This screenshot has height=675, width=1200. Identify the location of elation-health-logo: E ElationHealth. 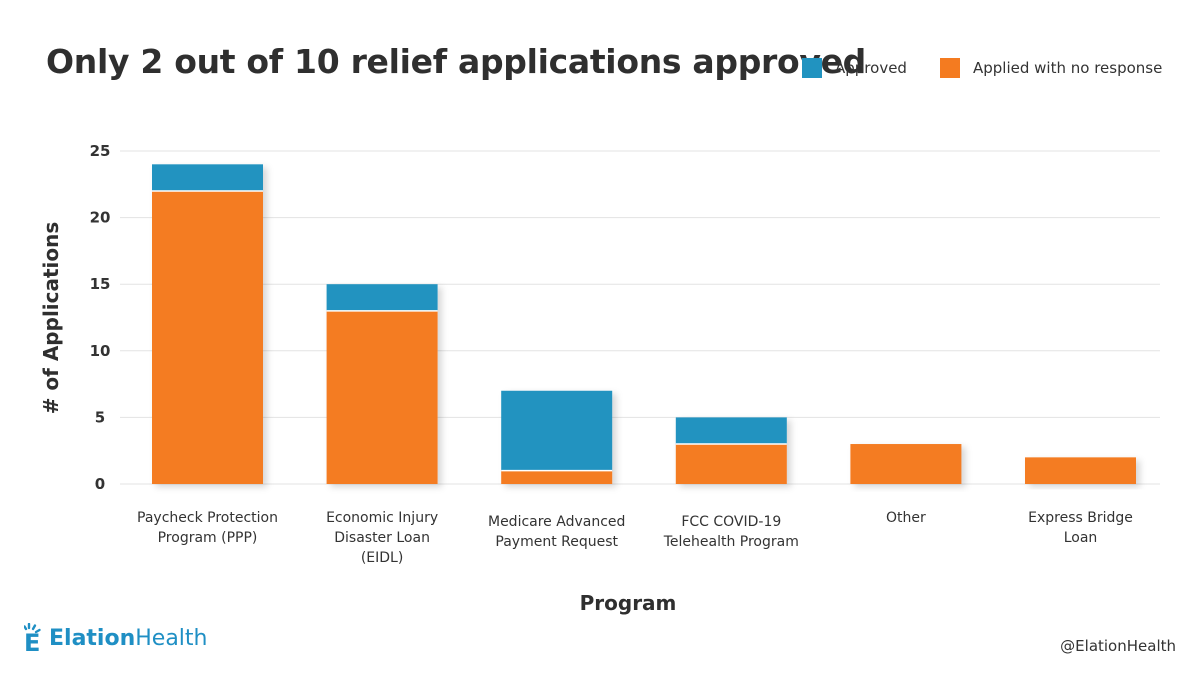
(116, 638).